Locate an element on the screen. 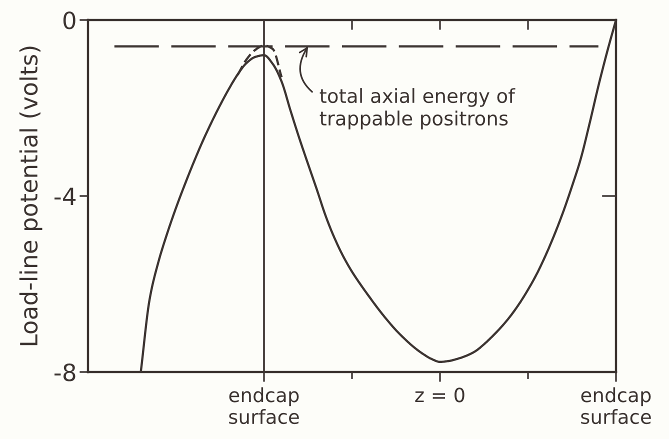 This screenshot has width=669, height=439. y-tick-label: -4 is located at coordinates (65, 196).